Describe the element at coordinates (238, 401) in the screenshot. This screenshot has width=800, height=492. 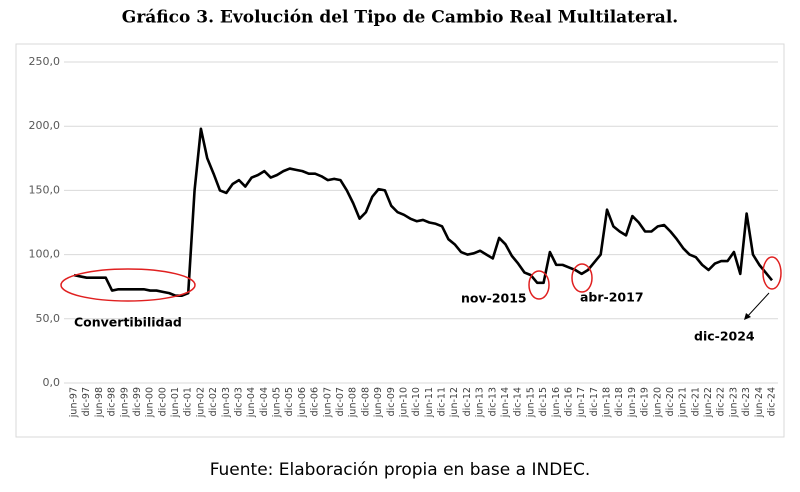
I see `x-tick-label: dic-03` at that location.